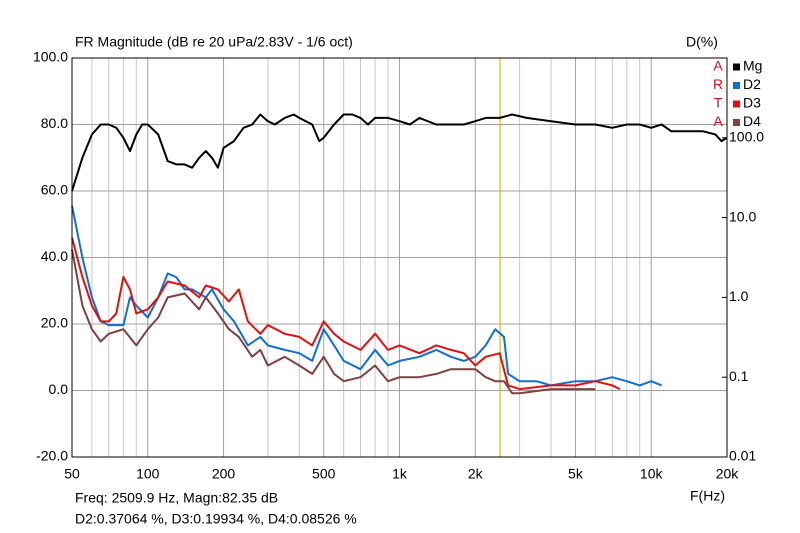 This screenshot has width=800, height=533. Describe the element at coordinates (742, 456) in the screenshot. I see `y2-tick-label: 0.01` at that location.